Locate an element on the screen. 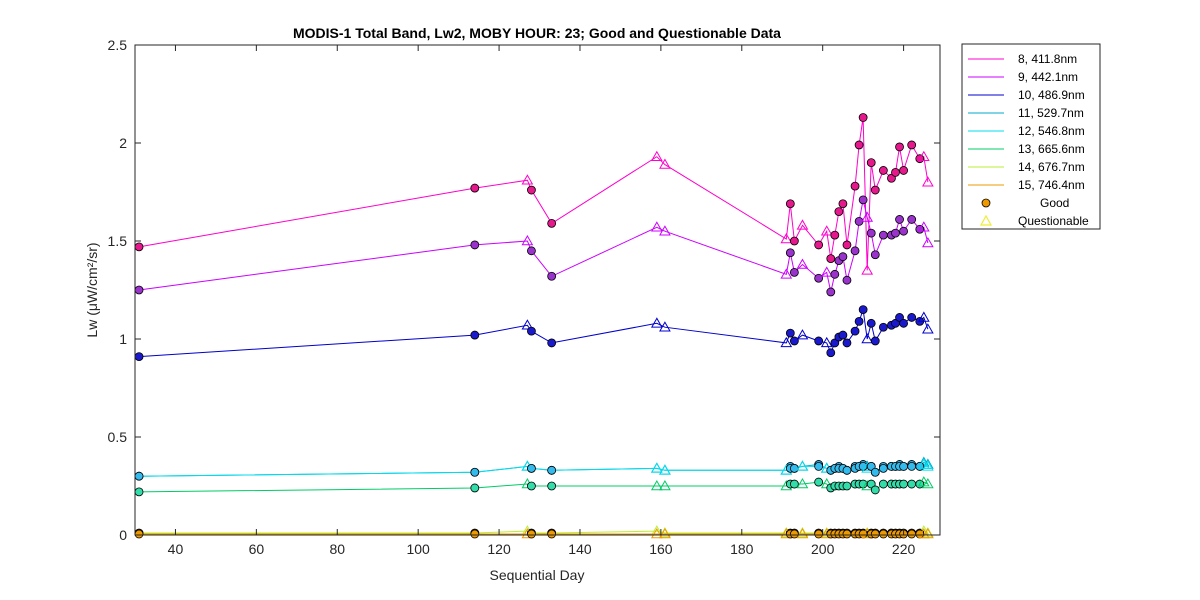 This screenshot has width=1200, height=600. legend-box is located at coordinates (1031, 136).